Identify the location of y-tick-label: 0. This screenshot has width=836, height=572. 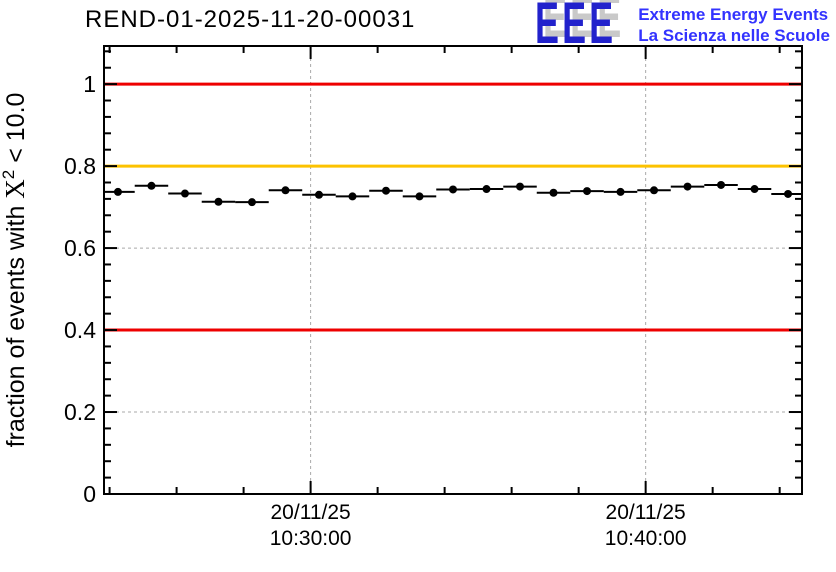
(89, 494).